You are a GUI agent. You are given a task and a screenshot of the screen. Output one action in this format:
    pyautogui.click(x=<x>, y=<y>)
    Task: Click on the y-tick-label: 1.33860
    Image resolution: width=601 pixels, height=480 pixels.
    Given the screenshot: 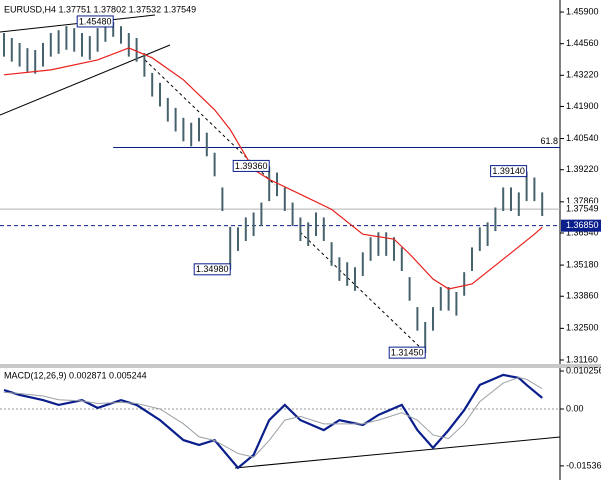 What is the action you would take?
    pyautogui.click(x=582, y=296)
    